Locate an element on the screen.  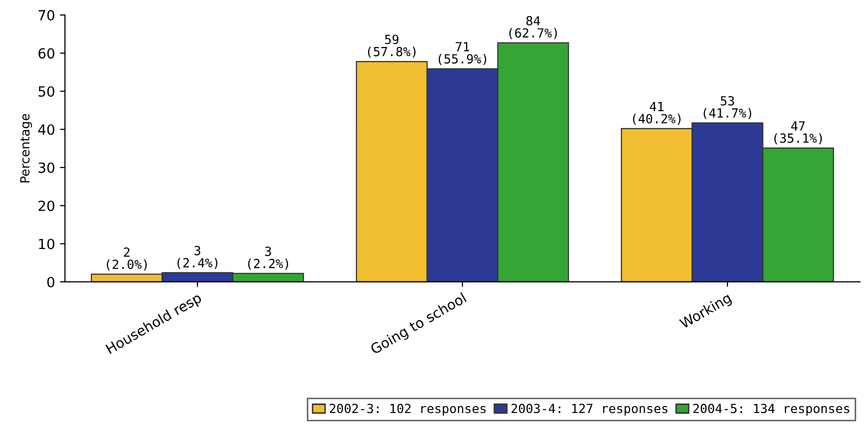
data-label: 47 (35.1%) is located at coordinates (798, 132).